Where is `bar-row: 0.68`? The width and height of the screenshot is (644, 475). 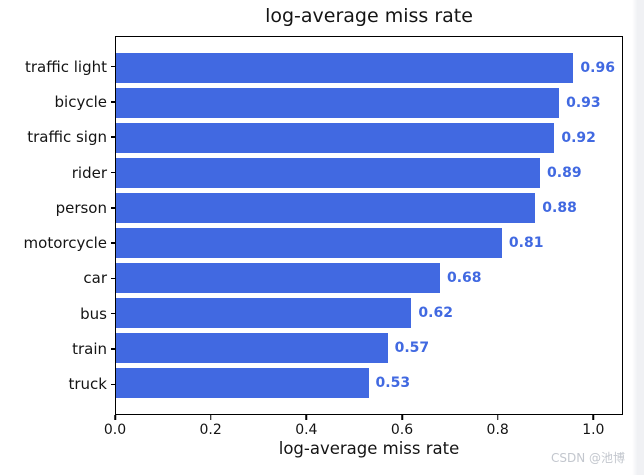 bar-row: 0.68 is located at coordinates (369, 278).